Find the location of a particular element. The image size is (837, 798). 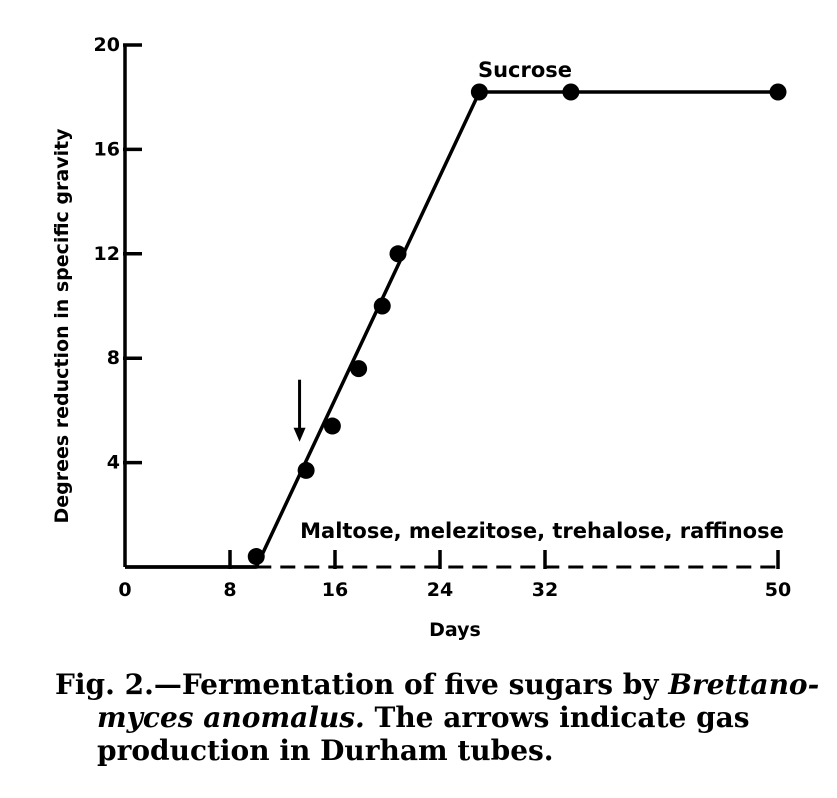

caption-line-1-italic: Brettano- is located at coordinates (744, 684).